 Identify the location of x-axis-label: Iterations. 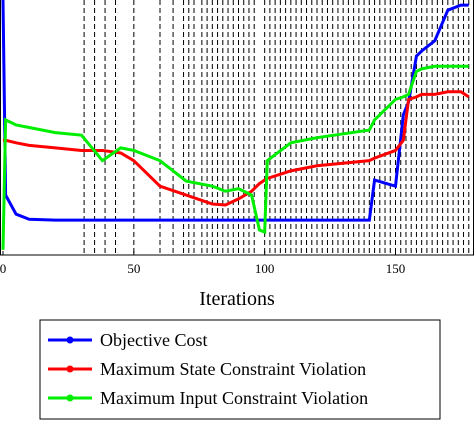
(237, 299).